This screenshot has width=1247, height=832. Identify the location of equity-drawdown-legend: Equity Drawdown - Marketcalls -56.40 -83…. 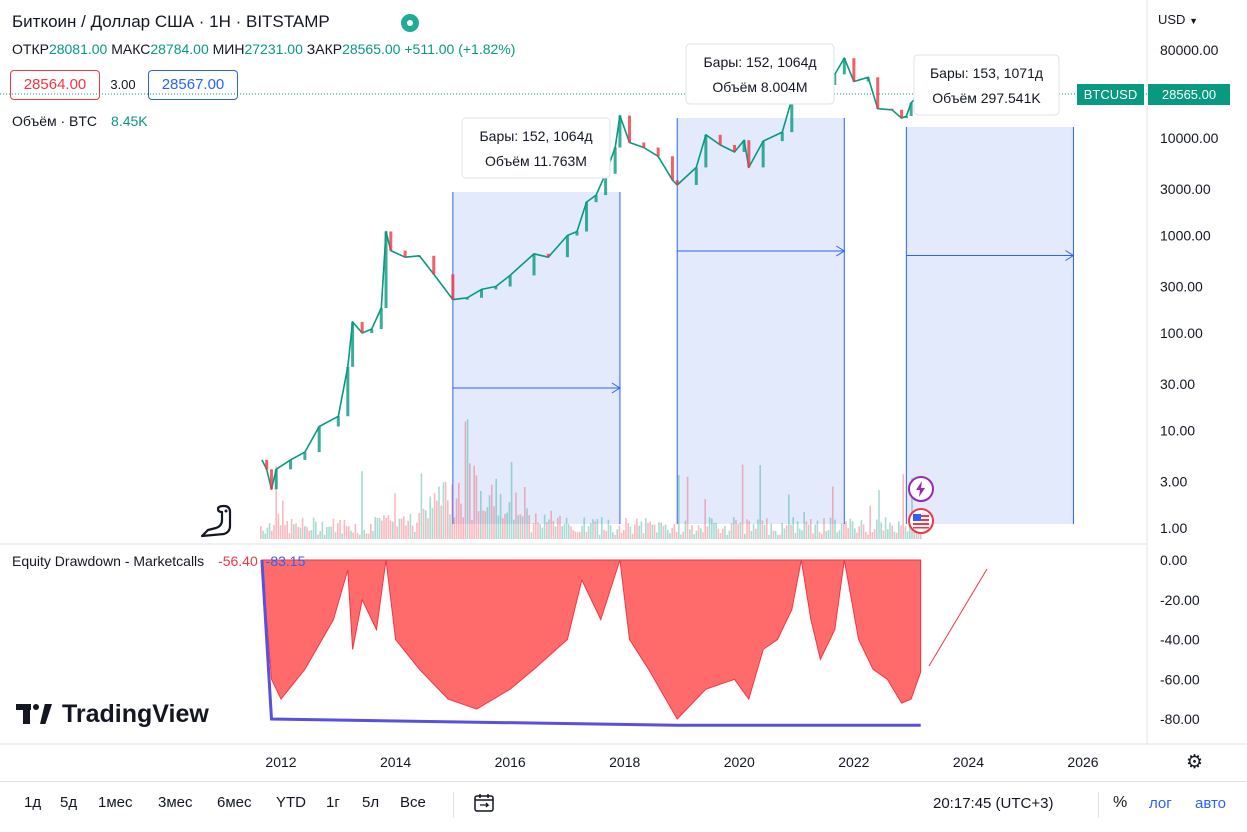
(158, 561).